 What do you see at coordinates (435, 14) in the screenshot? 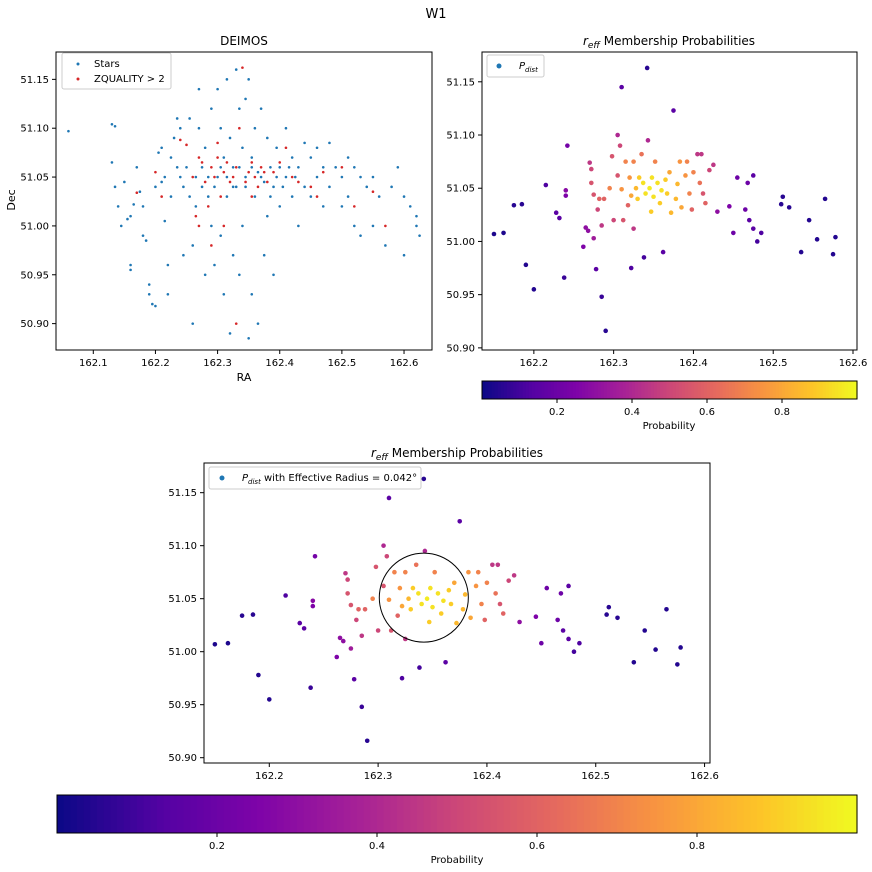
I see `figure-suptitle: W1` at bounding box center [435, 14].